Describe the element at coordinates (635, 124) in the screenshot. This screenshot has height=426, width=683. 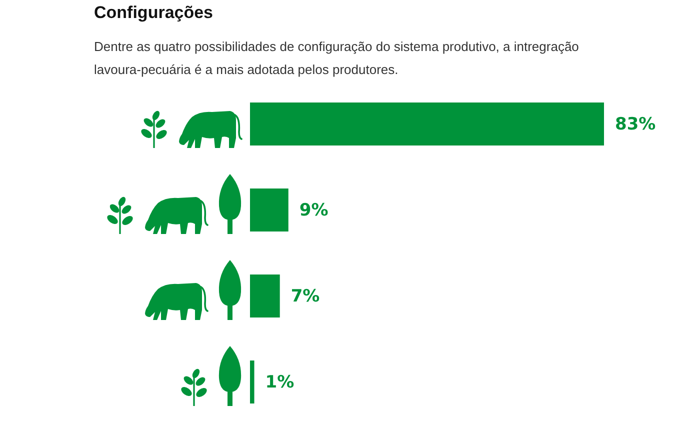
I see `data-label: 83%` at that location.